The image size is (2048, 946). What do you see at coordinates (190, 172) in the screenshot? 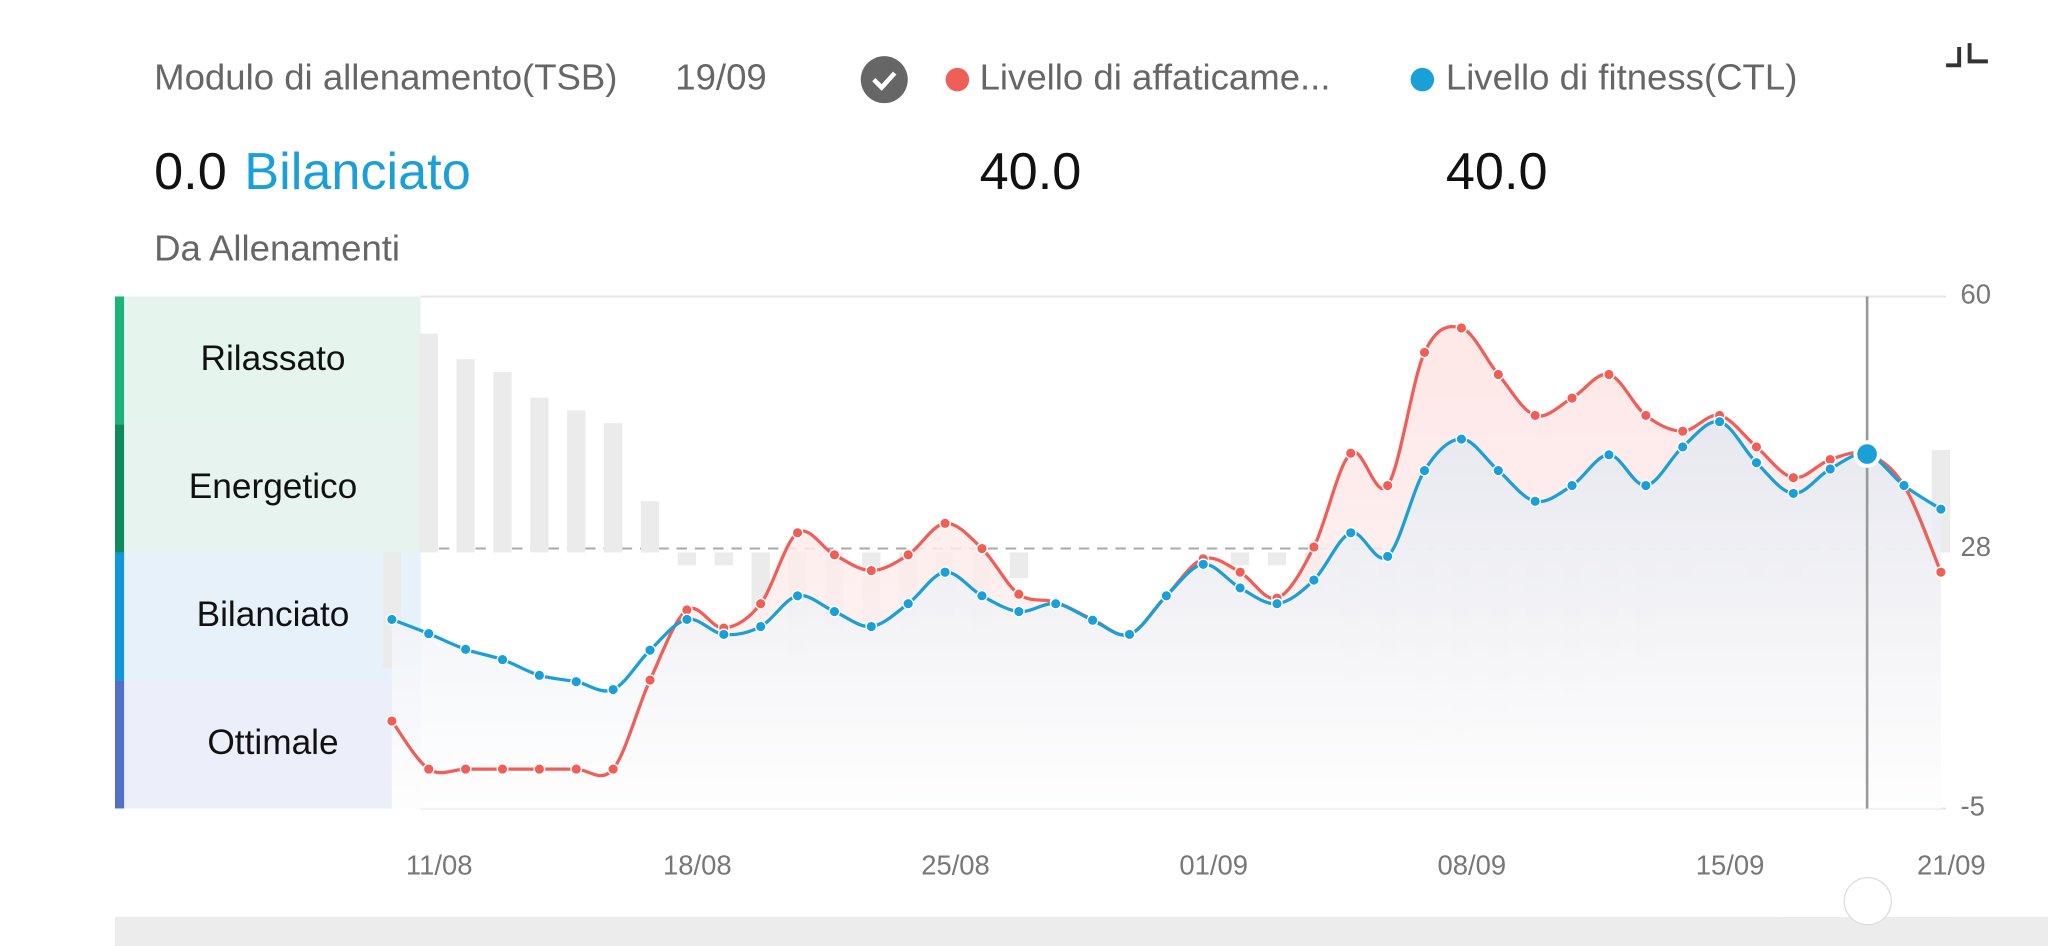
I see `tsb-value: 0.0` at bounding box center [190, 172].